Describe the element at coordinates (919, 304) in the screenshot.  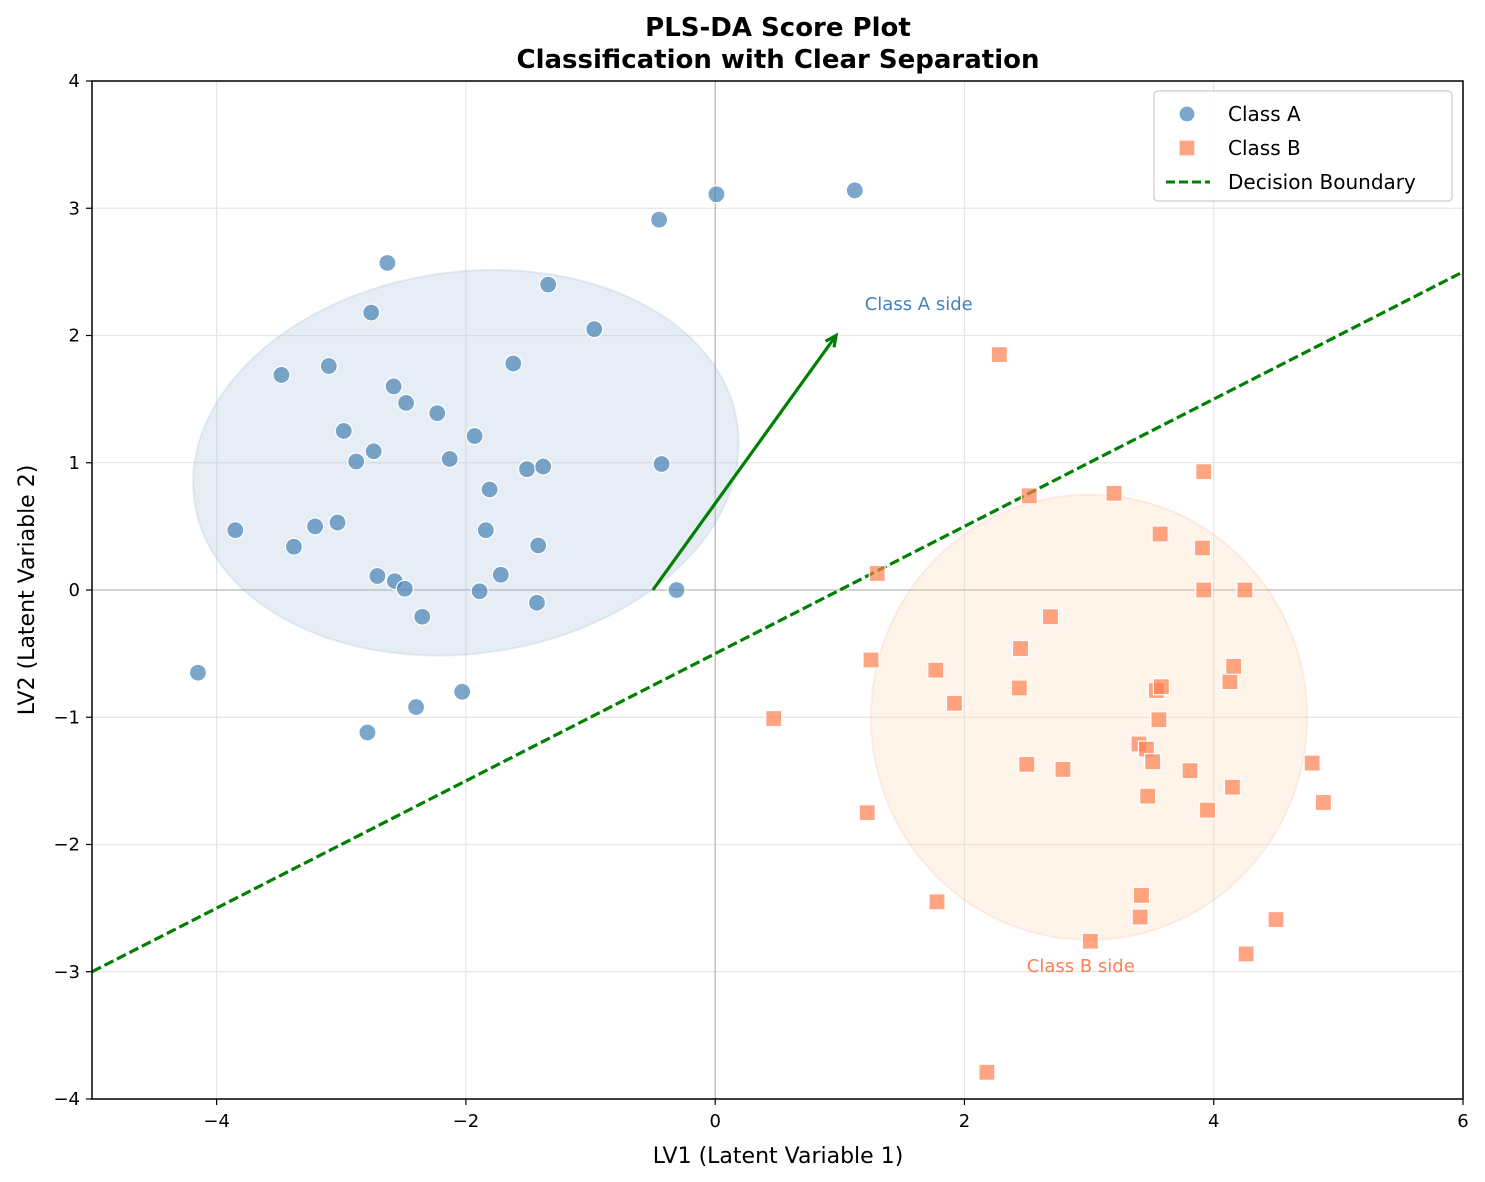
I see `annotation-class-a-side: Class A side` at that location.